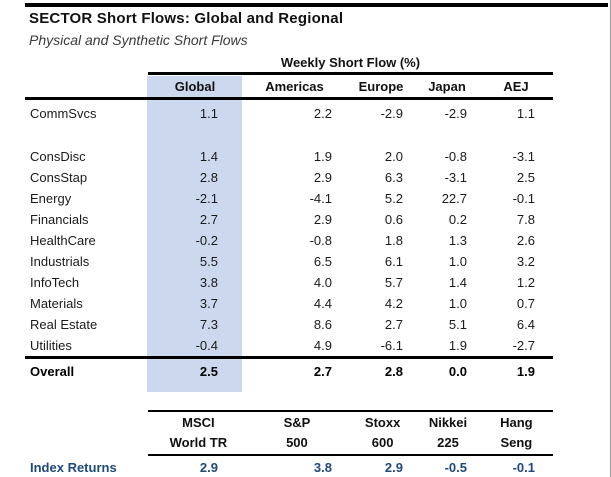 This screenshot has width=611, height=477. Describe the element at coordinates (206, 240) in the screenshot. I see `cell-global: -0.2` at that location.